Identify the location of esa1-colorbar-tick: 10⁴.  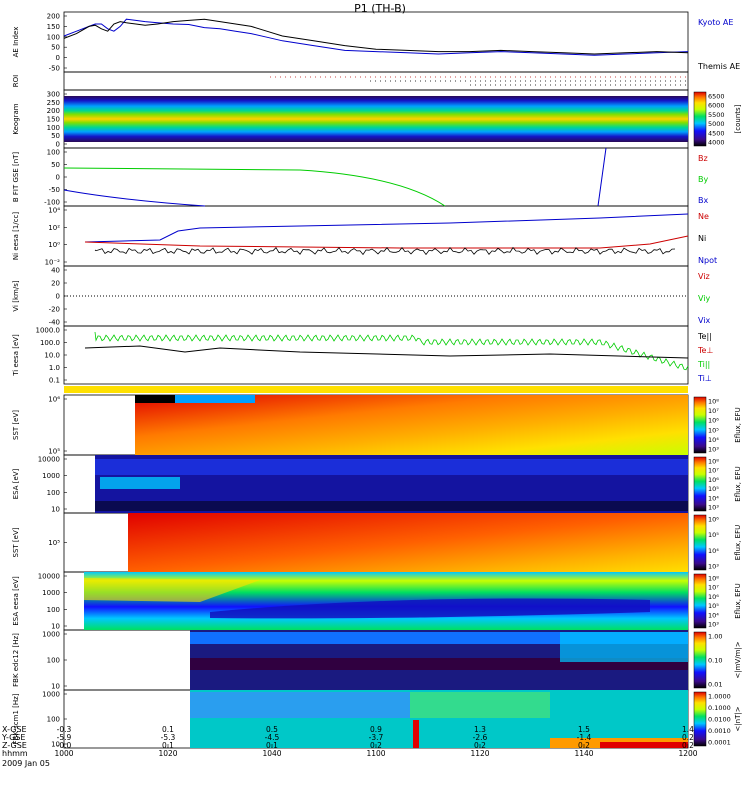
(713, 498).